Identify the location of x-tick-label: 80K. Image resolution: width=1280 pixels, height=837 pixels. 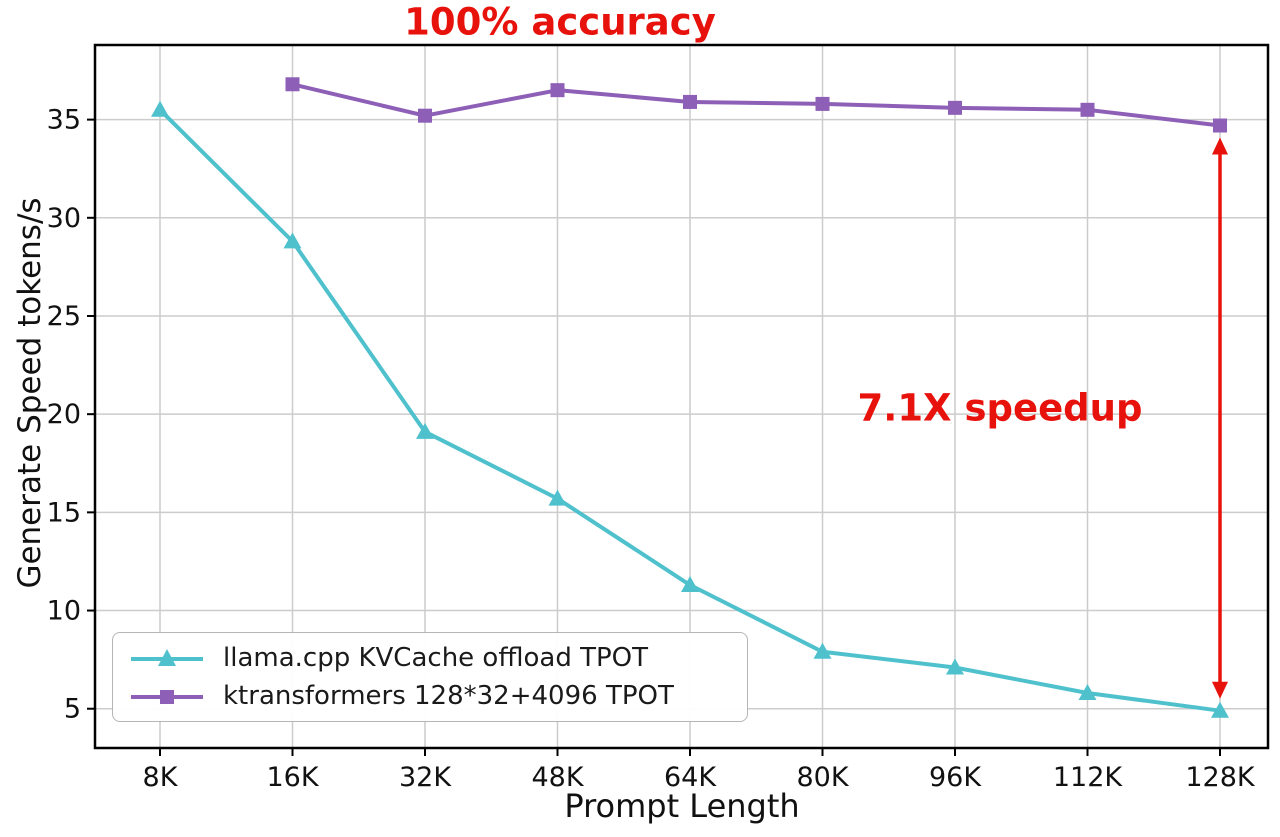
(822, 777).